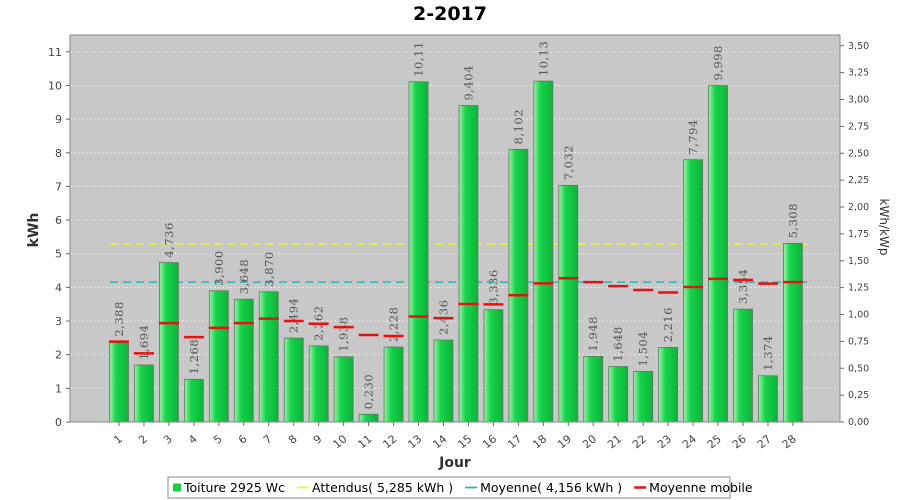 Image resolution: width=900 pixels, height=500 pixels. I want to click on bar-data-label: 10,13, so click(543, 58).